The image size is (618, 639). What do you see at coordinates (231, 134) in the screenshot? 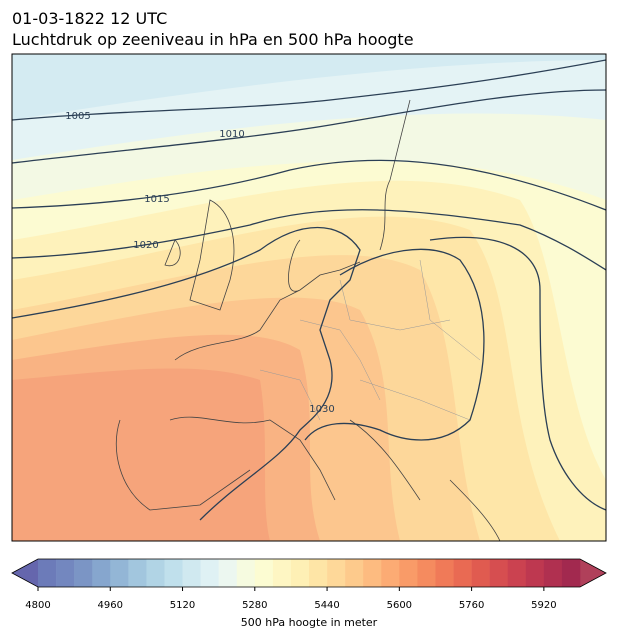
I see `contour-label: 1010` at bounding box center [231, 134].